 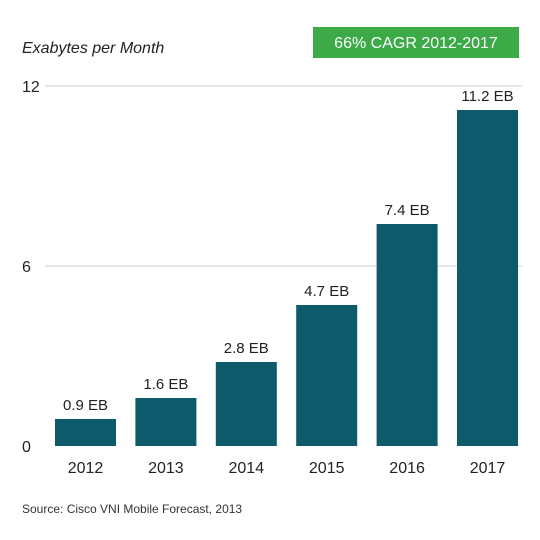 What do you see at coordinates (407, 468) in the screenshot?
I see `x-tick-label-2016: 2016` at bounding box center [407, 468].